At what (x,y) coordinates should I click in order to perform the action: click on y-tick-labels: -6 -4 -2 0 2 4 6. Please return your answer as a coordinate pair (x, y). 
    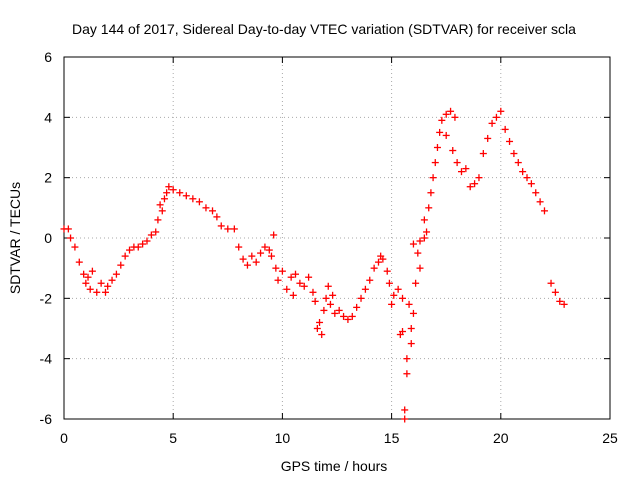
    Looking at the image, I should click on (46, 238).